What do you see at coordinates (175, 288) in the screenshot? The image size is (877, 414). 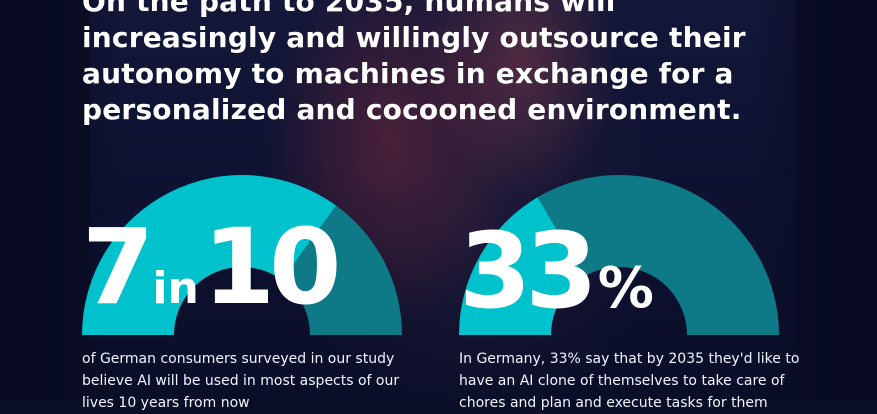 I see `stat-connector: in` at bounding box center [175, 288].